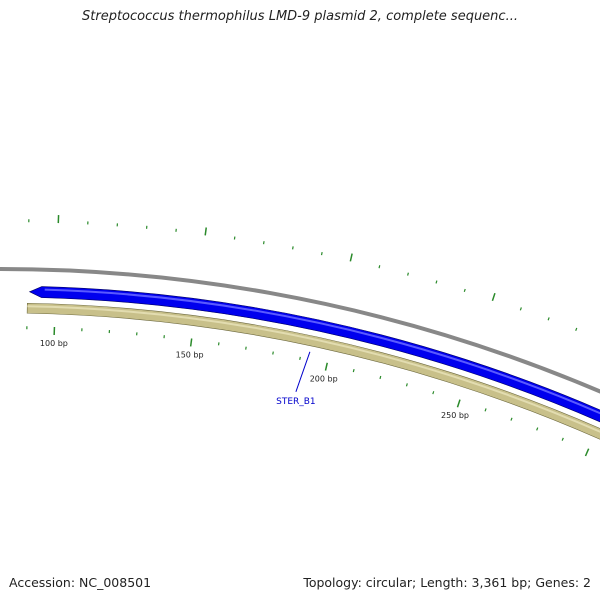 The image size is (600, 600). What do you see at coordinates (296, 402) in the screenshot?
I see `gene-label-ster-b1: STER_B1` at bounding box center [296, 402].